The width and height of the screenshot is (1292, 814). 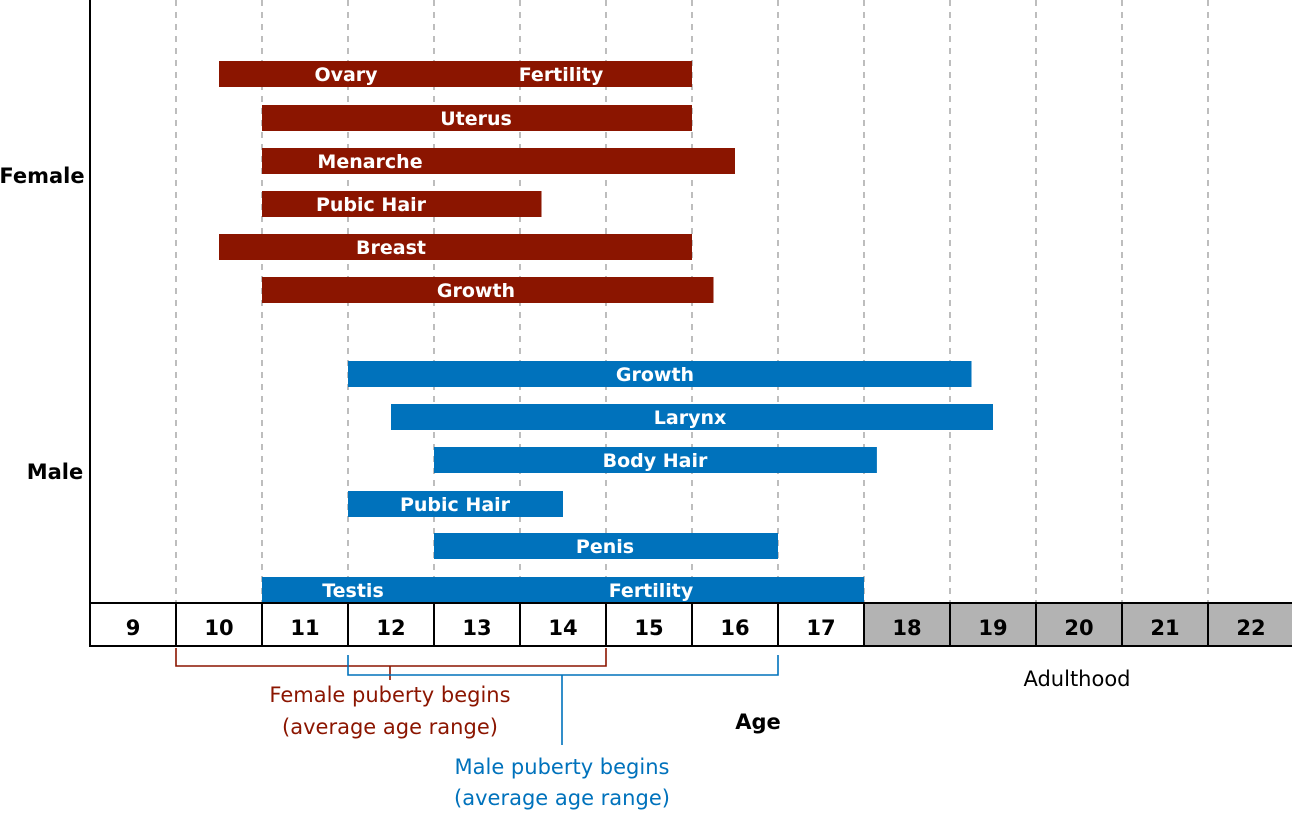 What do you see at coordinates (1164, 628) in the screenshot?
I see `x-tick-label: 21` at bounding box center [1164, 628].